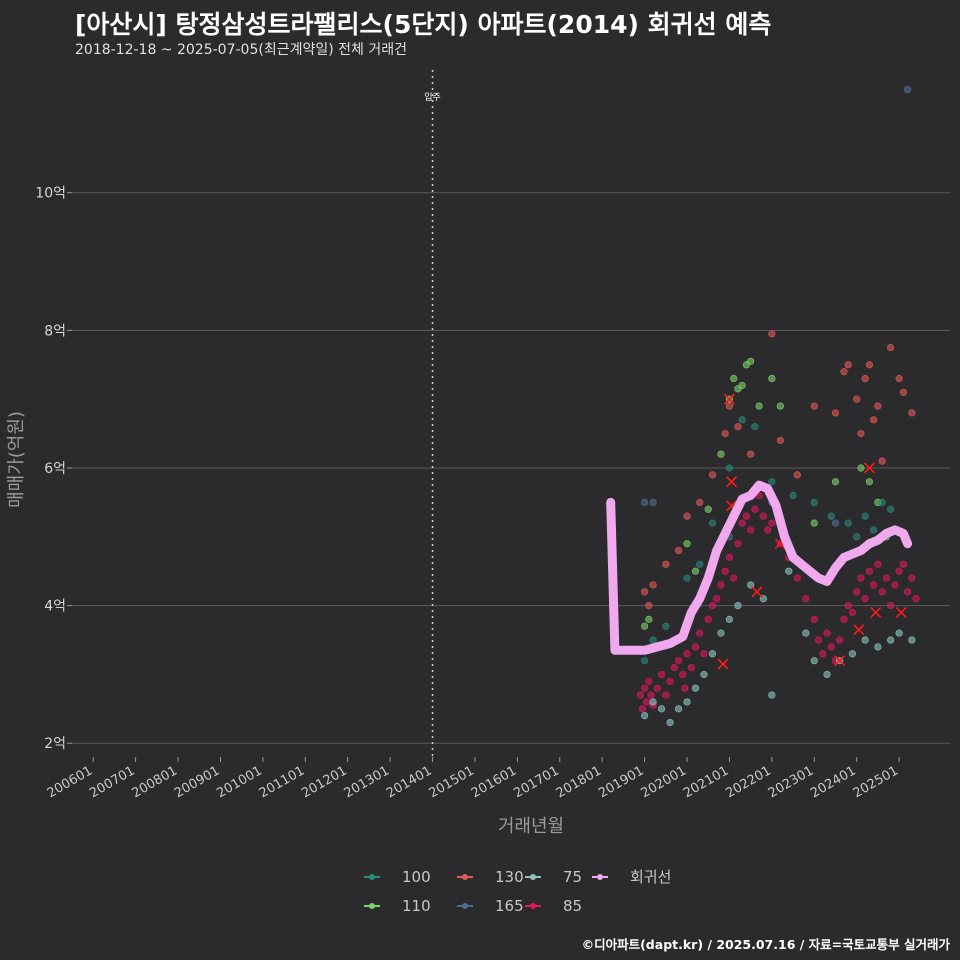  Describe the element at coordinates (791, 782) in the screenshot. I see `x-tick-label: 202301` at that location.